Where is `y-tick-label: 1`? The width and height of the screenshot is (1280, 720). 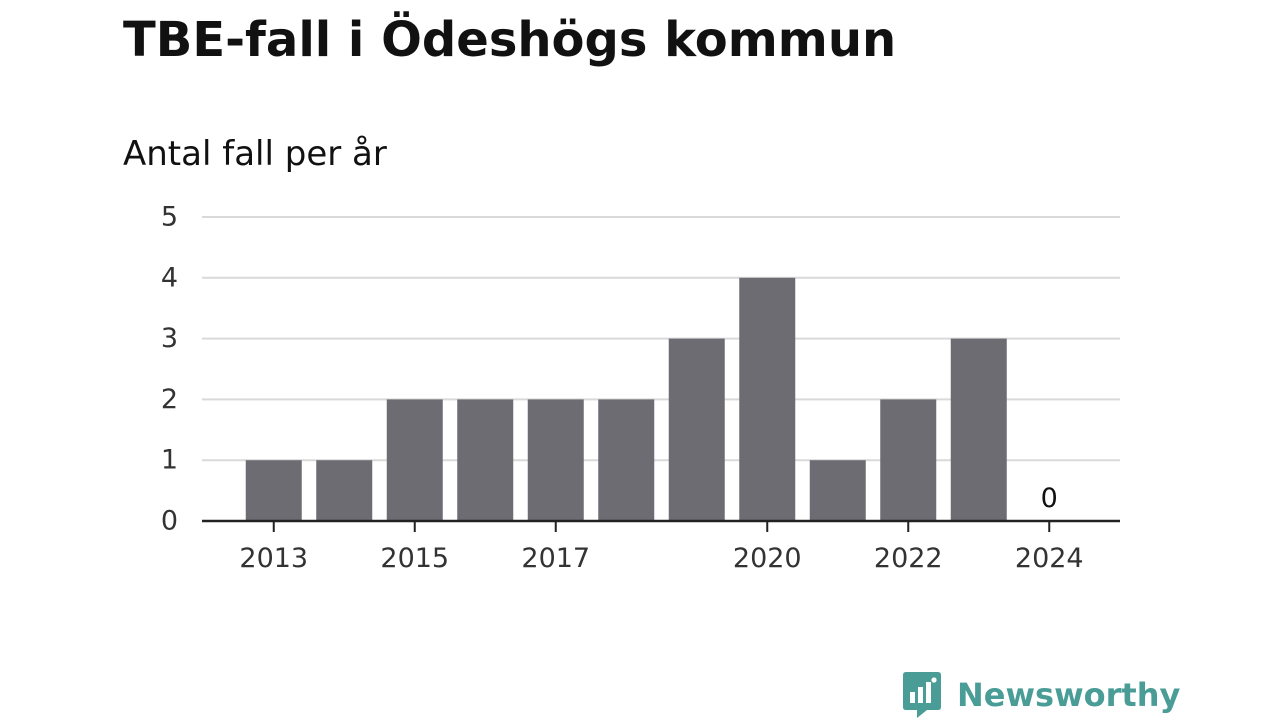
y-tick-label: 1 is located at coordinates (169, 460).